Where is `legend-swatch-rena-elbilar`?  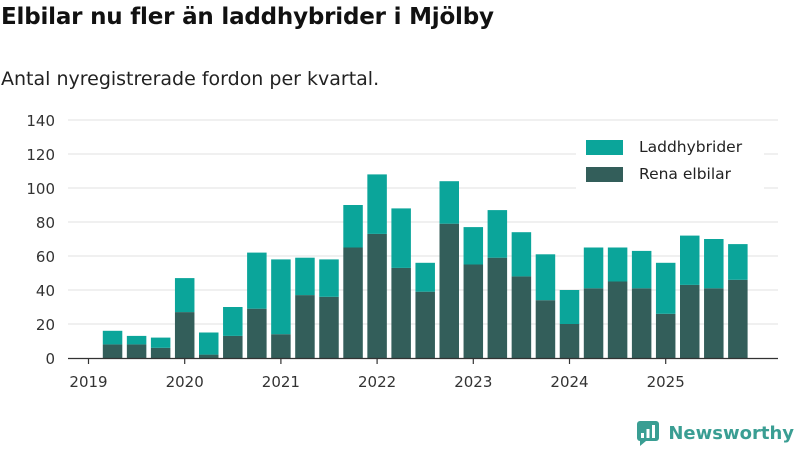 legend-swatch-rena-elbilar is located at coordinates (604, 174).